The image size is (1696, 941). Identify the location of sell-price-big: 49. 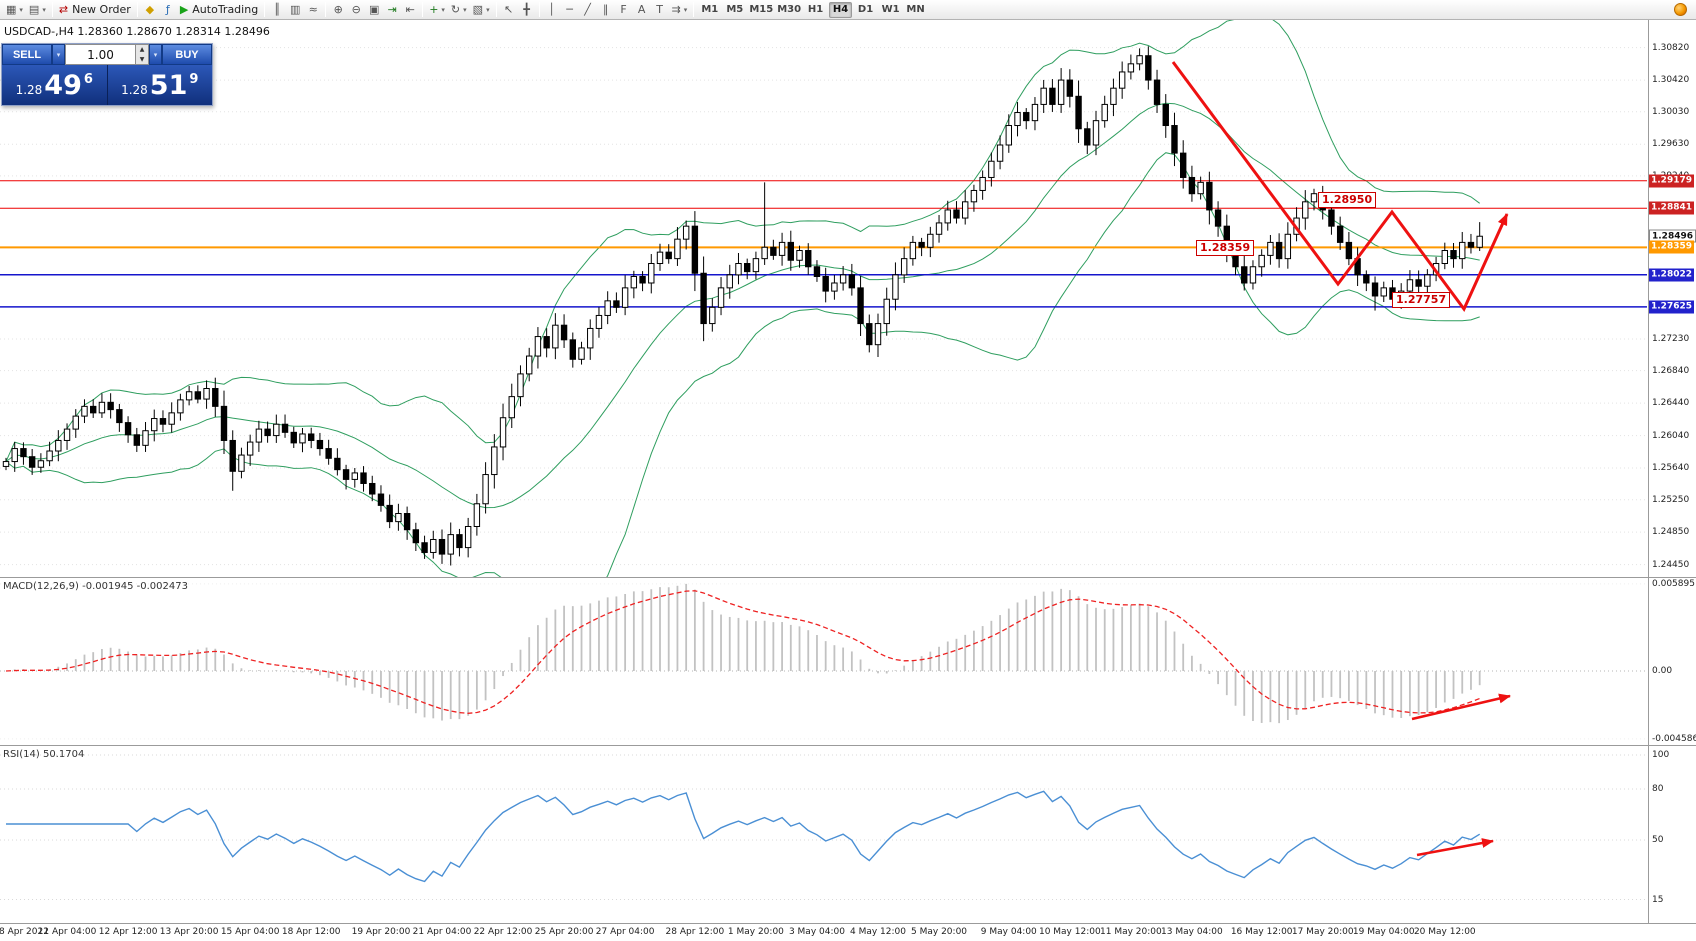
(63, 85).